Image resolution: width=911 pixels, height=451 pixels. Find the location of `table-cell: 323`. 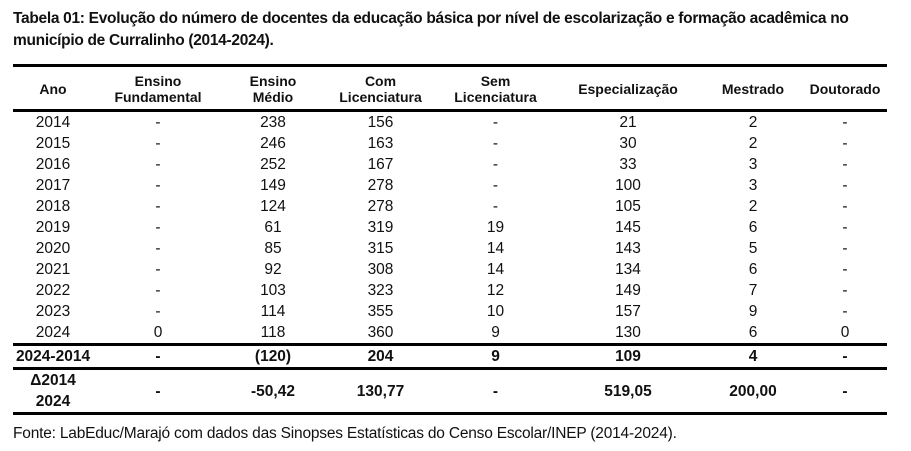

table-cell: 323 is located at coordinates (380, 290).